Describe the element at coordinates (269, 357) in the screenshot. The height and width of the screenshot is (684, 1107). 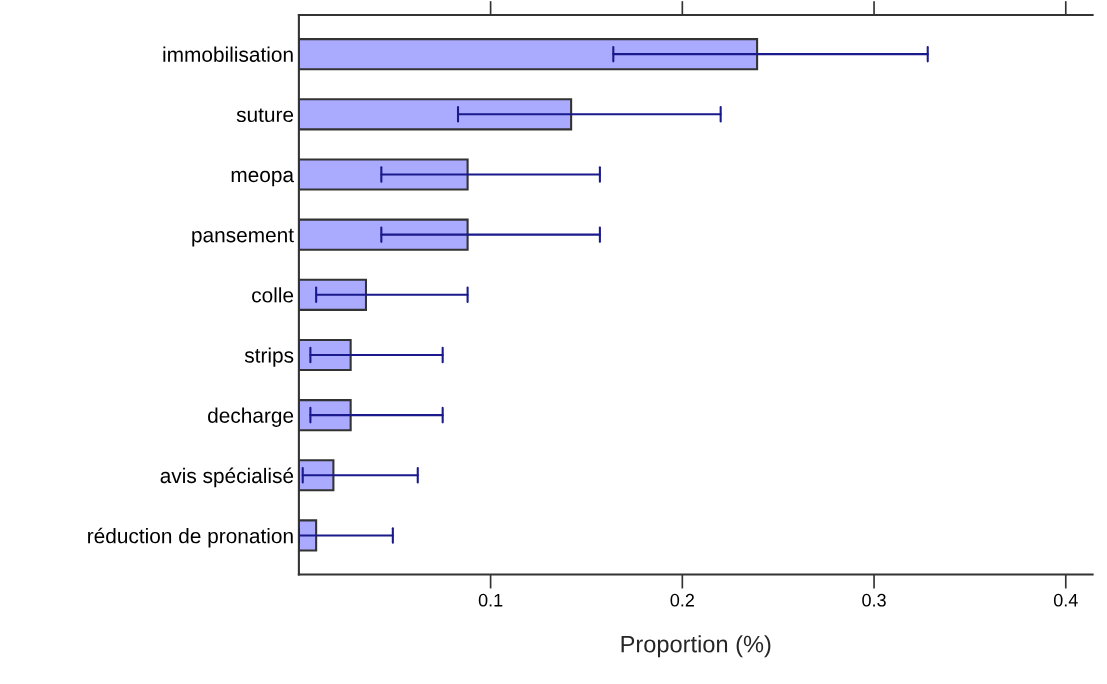
I see `y-tick-label: strips` at that location.